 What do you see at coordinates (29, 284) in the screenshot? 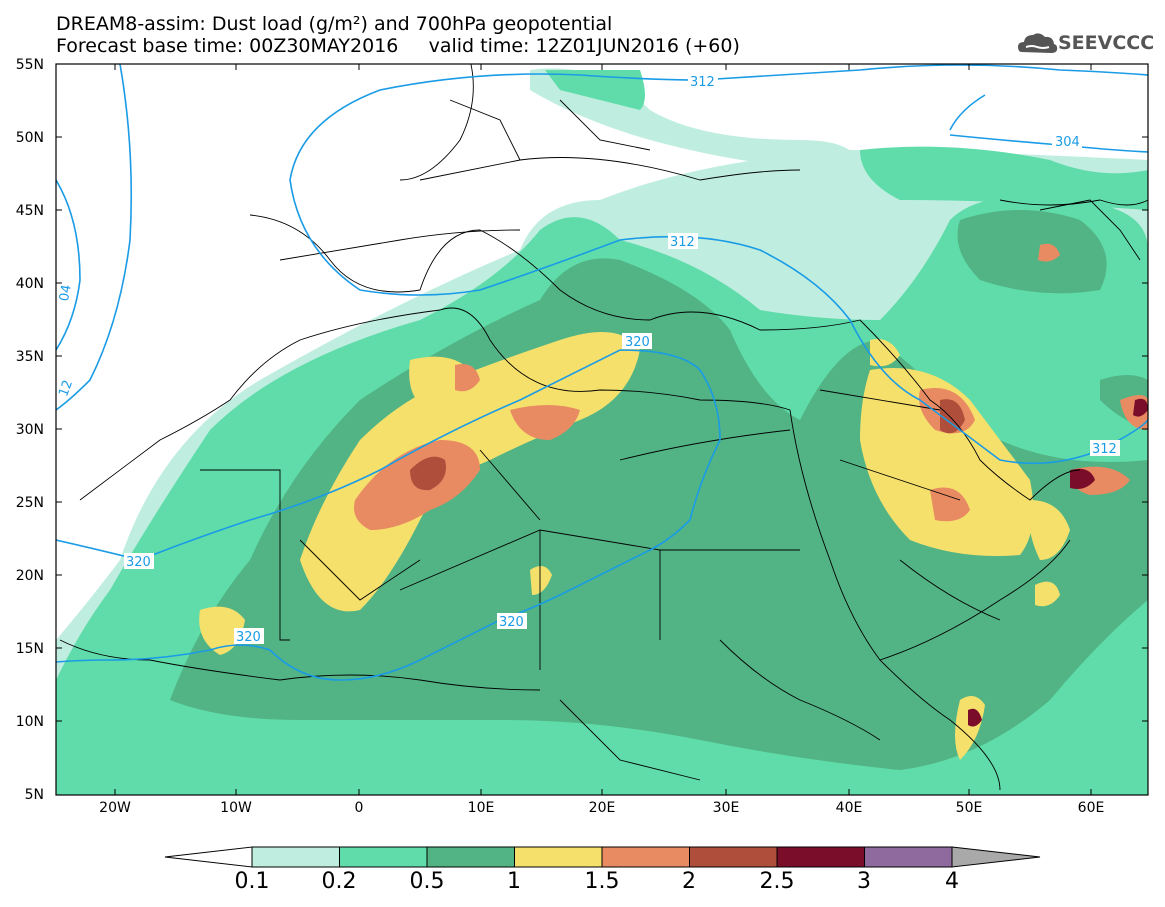
I see `lat-label: 40N` at bounding box center [29, 284].